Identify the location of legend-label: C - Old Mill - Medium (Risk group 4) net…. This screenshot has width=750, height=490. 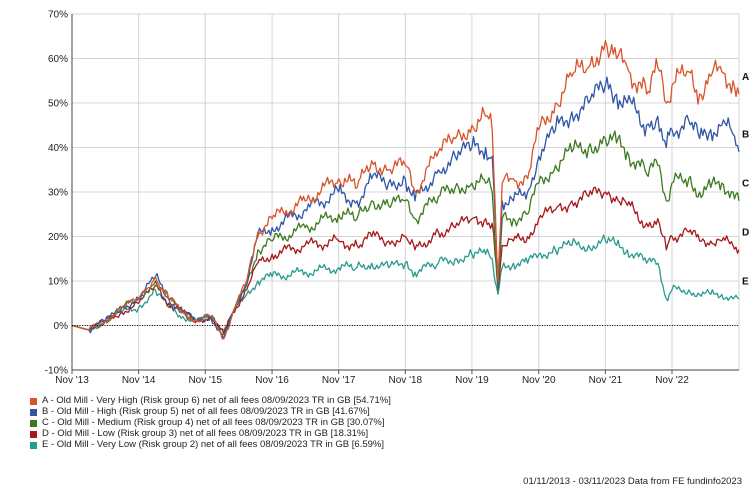
(213, 423).